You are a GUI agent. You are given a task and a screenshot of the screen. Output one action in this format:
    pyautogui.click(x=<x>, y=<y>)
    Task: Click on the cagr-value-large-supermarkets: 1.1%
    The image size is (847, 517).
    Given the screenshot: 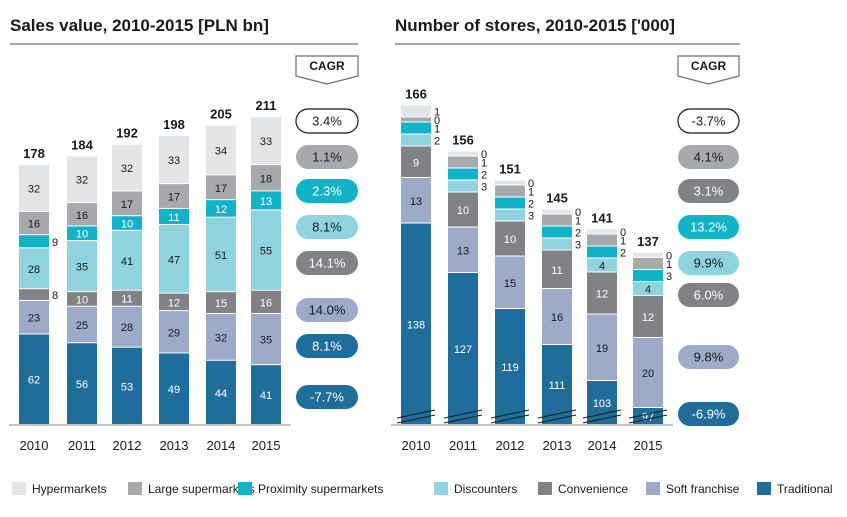 What is the action you would take?
    pyautogui.click(x=327, y=157)
    